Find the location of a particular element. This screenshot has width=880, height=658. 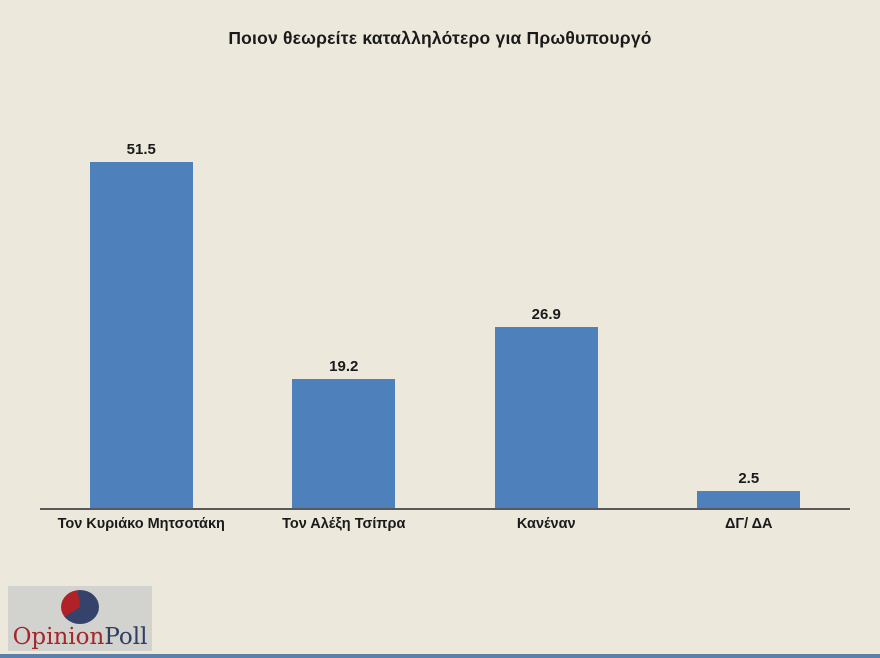

logo-text-opinion: Opinion is located at coordinates (58, 637).